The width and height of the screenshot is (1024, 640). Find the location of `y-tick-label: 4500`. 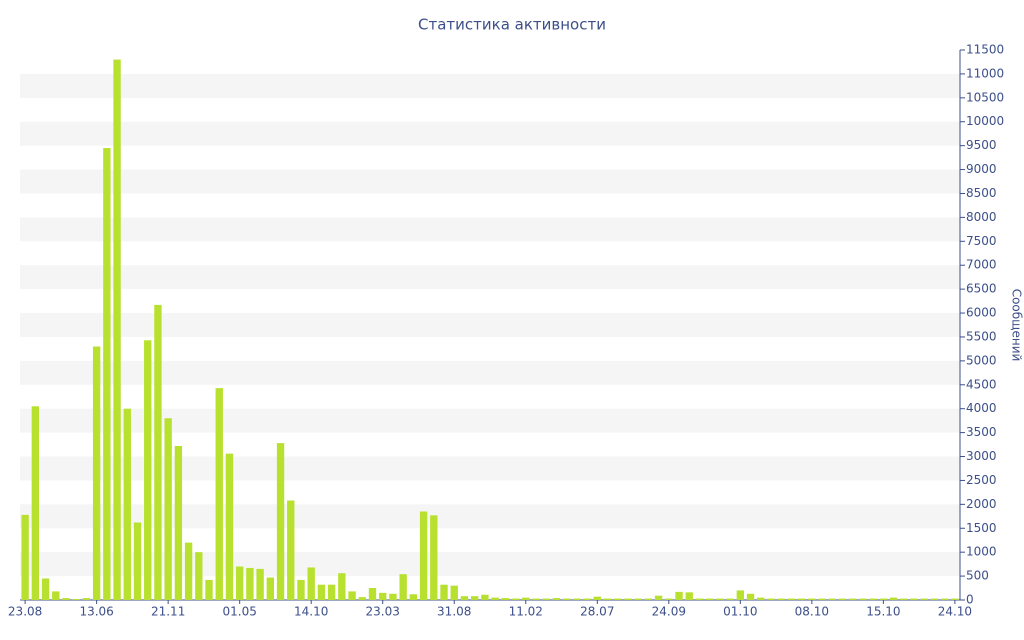

y-tick-label: 4500 is located at coordinates (981, 384).